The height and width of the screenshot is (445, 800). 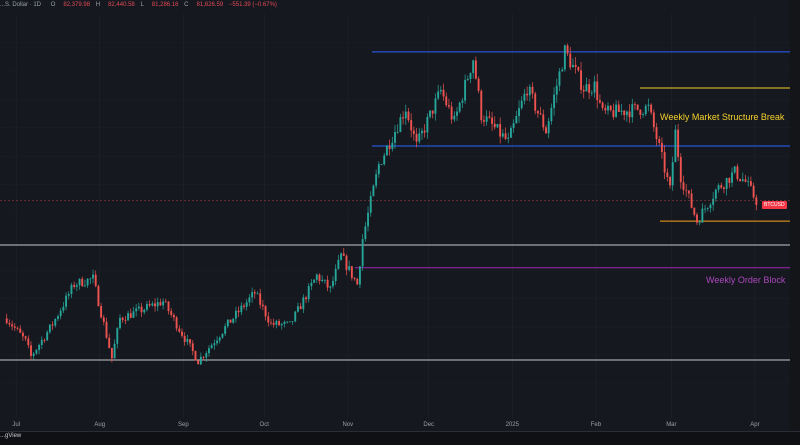 What do you see at coordinates (722, 117) in the screenshot?
I see `weekly-msb-label: Weekly Market Structure Break` at bounding box center [722, 117].